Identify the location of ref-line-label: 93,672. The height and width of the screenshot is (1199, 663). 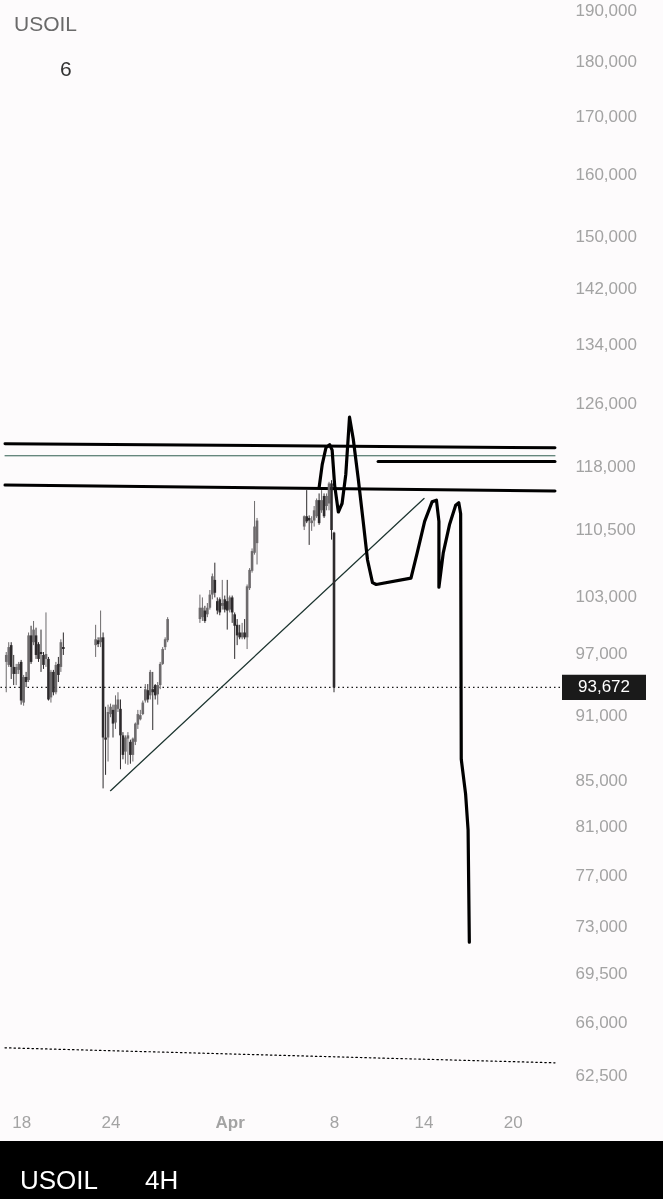
(604, 687).